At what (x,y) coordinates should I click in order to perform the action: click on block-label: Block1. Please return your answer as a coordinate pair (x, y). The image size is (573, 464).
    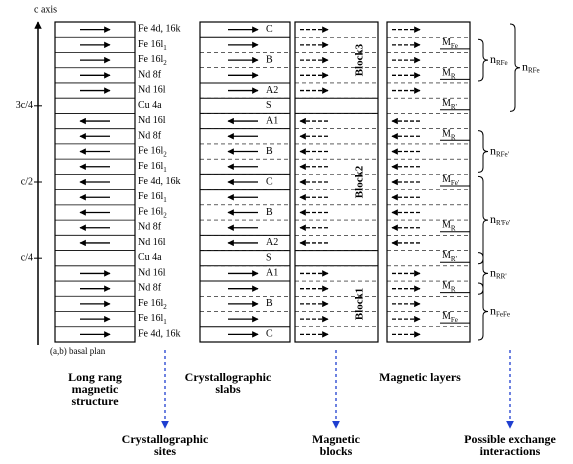
    Looking at the image, I should click on (360, 304).